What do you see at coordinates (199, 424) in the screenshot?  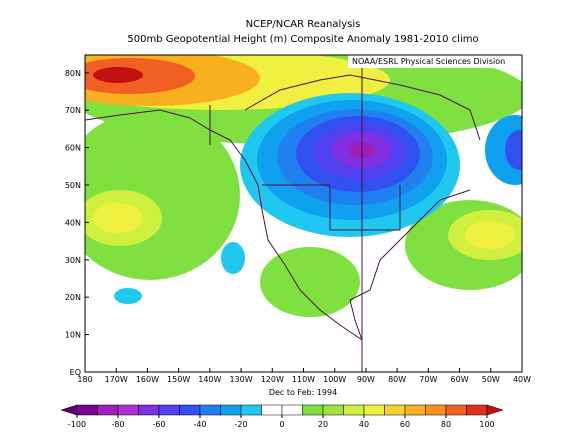 I see `colorbar-label: -40` at bounding box center [199, 424].